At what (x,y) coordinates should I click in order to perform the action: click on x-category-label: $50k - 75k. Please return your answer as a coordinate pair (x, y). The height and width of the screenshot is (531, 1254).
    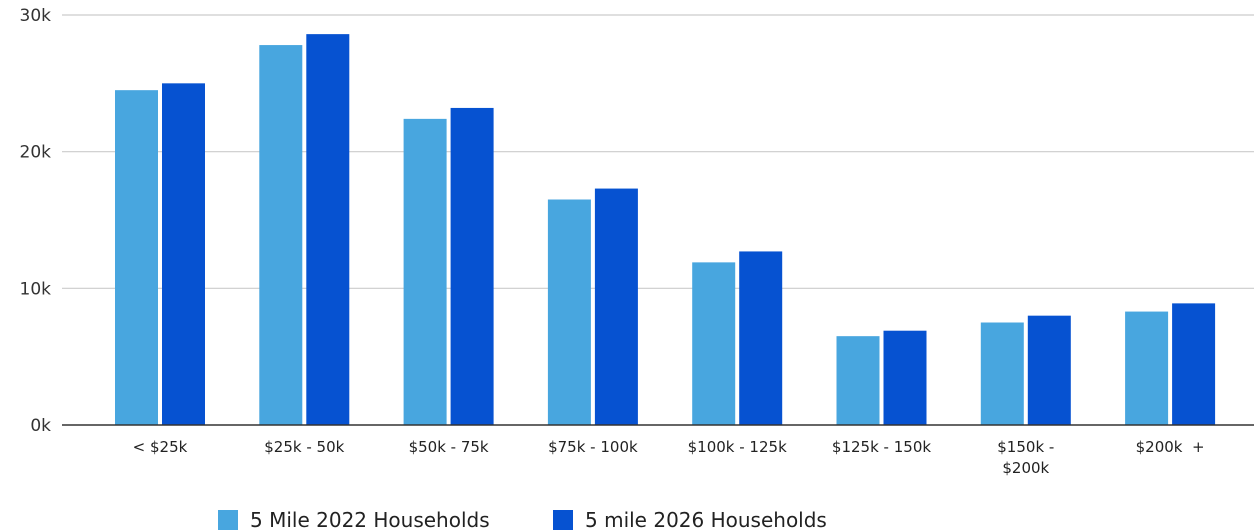
    Looking at the image, I should click on (449, 447).